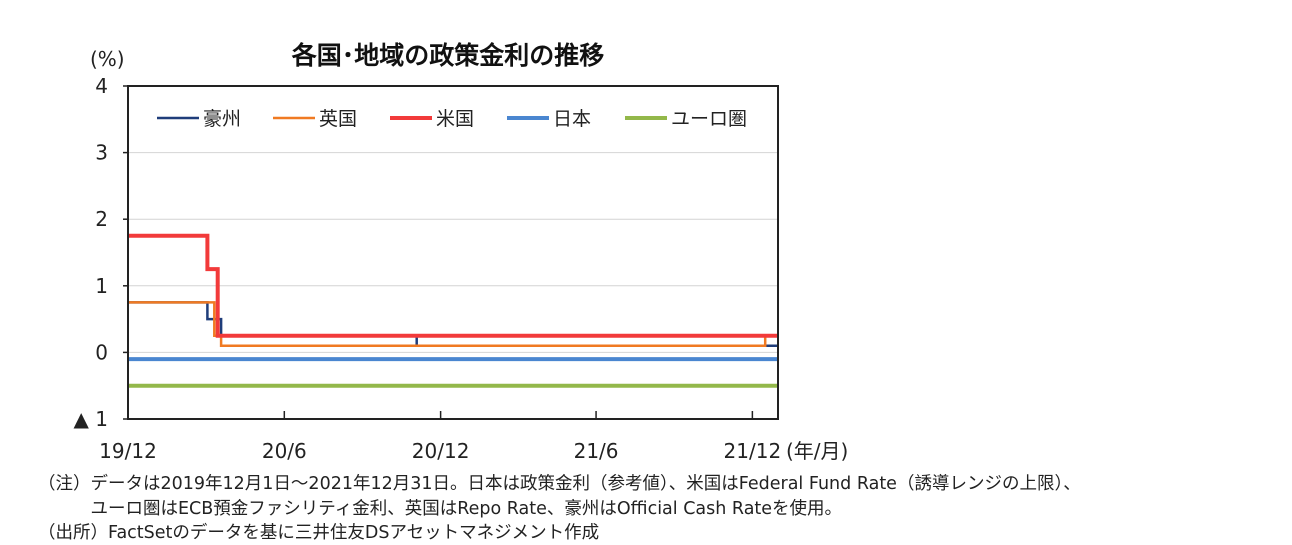  I want to click on y-tick-label: 1, so click(101, 286).